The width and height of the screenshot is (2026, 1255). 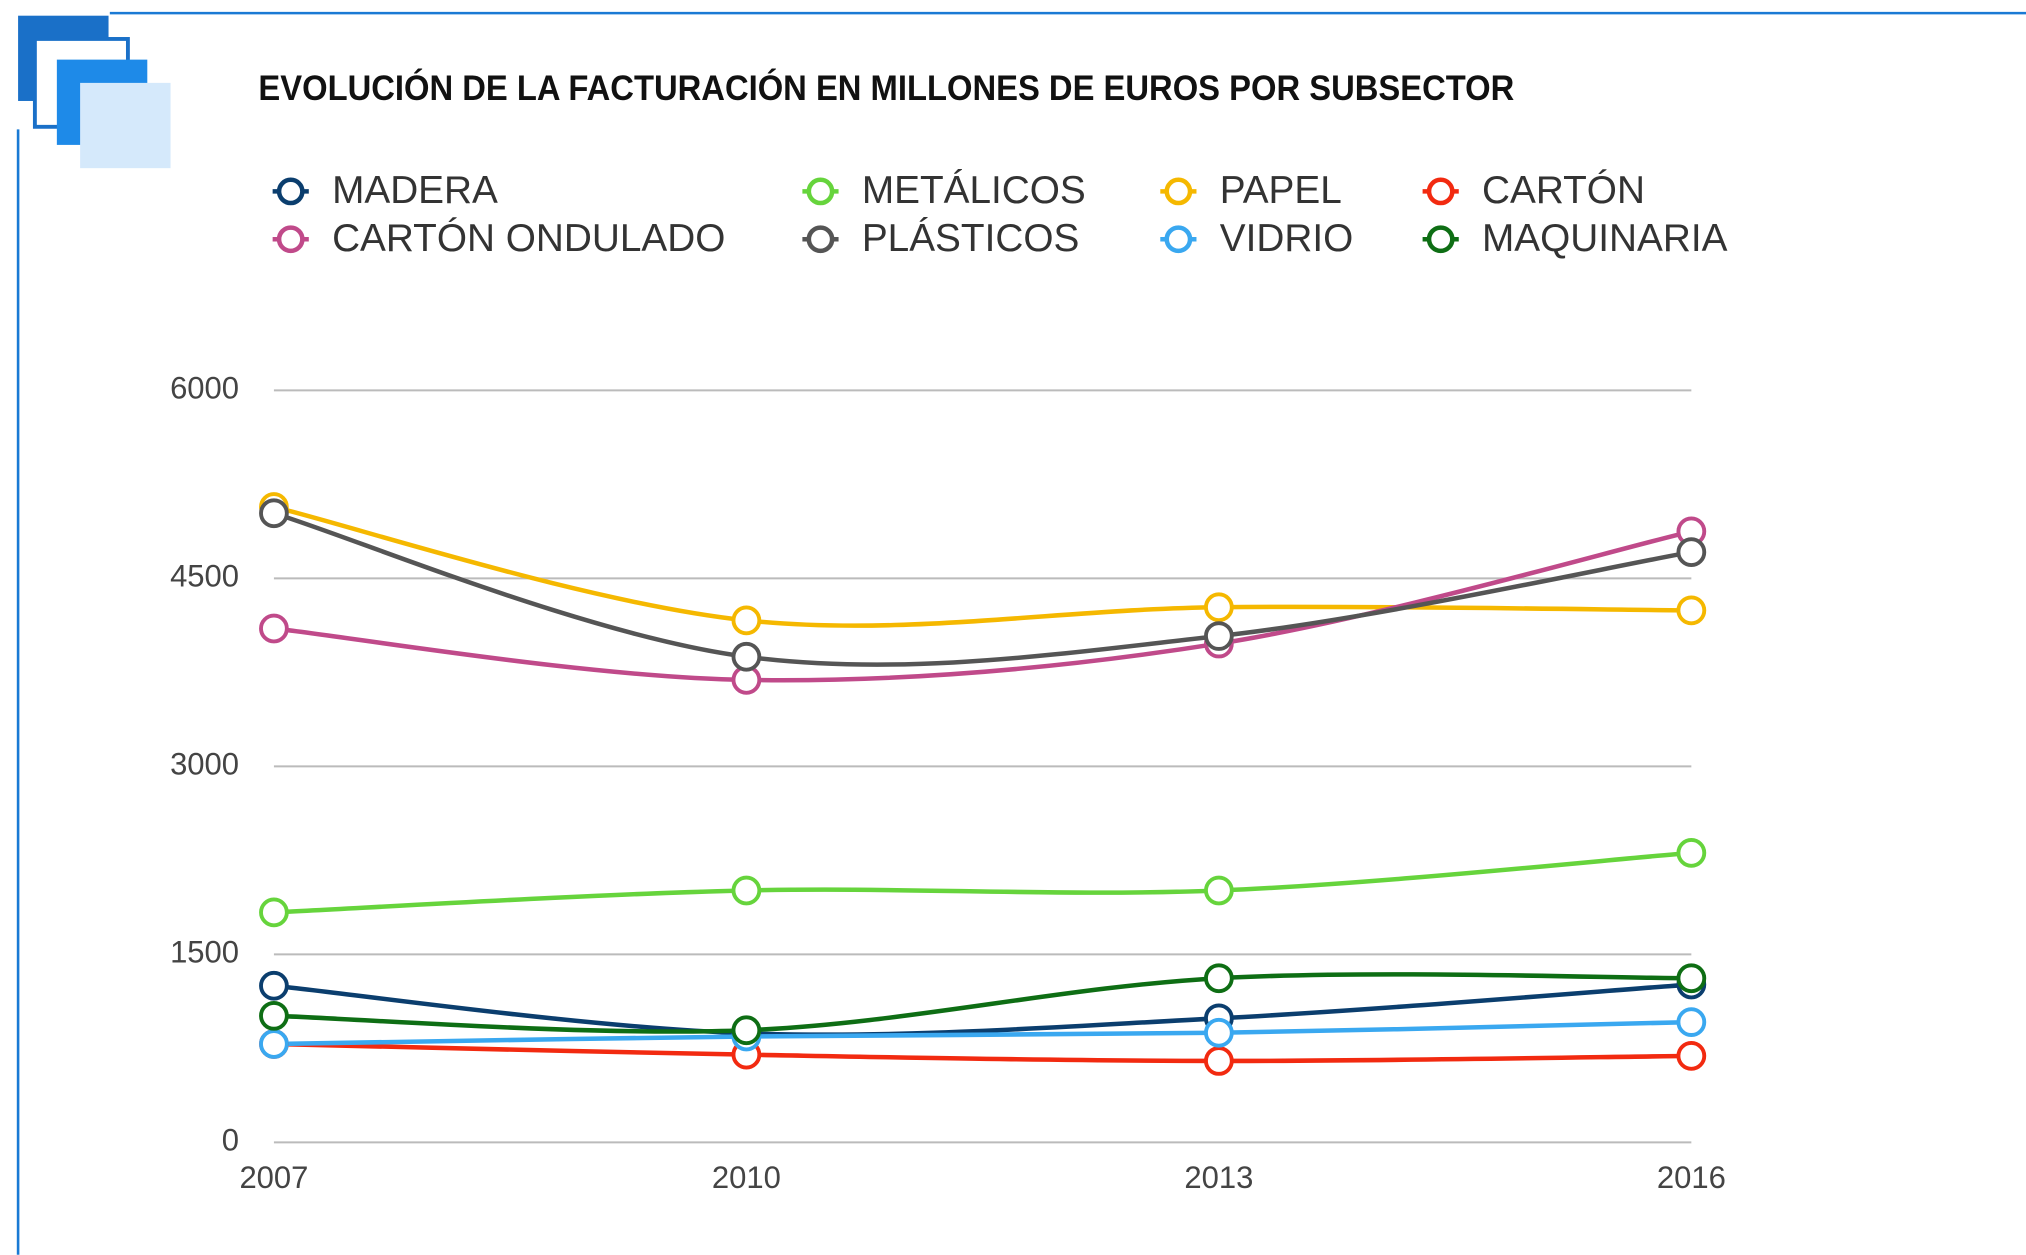 What do you see at coordinates (204, 576) in the screenshot?
I see `y-tick-label: 4500` at bounding box center [204, 576].